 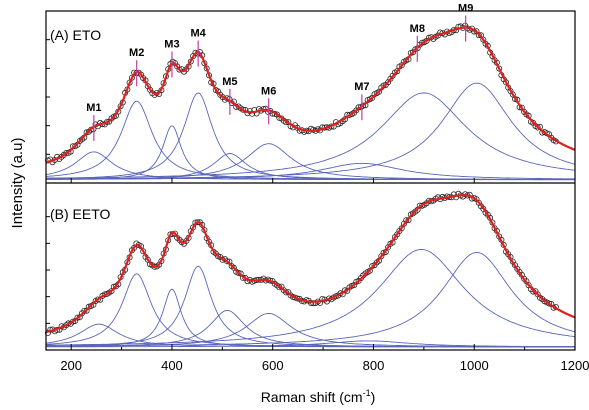 I want to click on y-axis-label: Intensity (a.u), so click(x=17, y=183).